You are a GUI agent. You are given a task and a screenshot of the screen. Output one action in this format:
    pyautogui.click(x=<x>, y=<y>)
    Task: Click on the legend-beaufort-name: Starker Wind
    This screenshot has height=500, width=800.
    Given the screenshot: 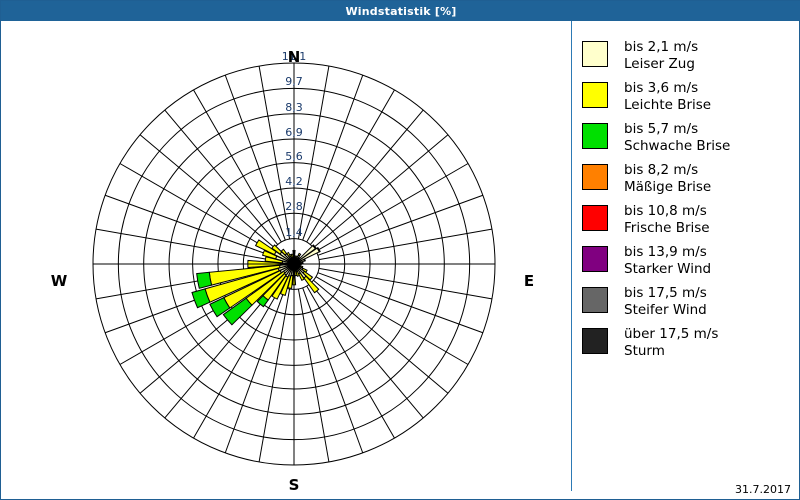 What is the action you would take?
    pyautogui.click(x=668, y=269)
    